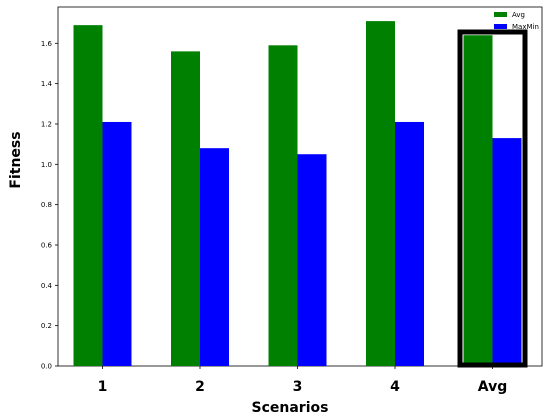  I want to click on legend-swatch-maxmin, so click(500, 26).